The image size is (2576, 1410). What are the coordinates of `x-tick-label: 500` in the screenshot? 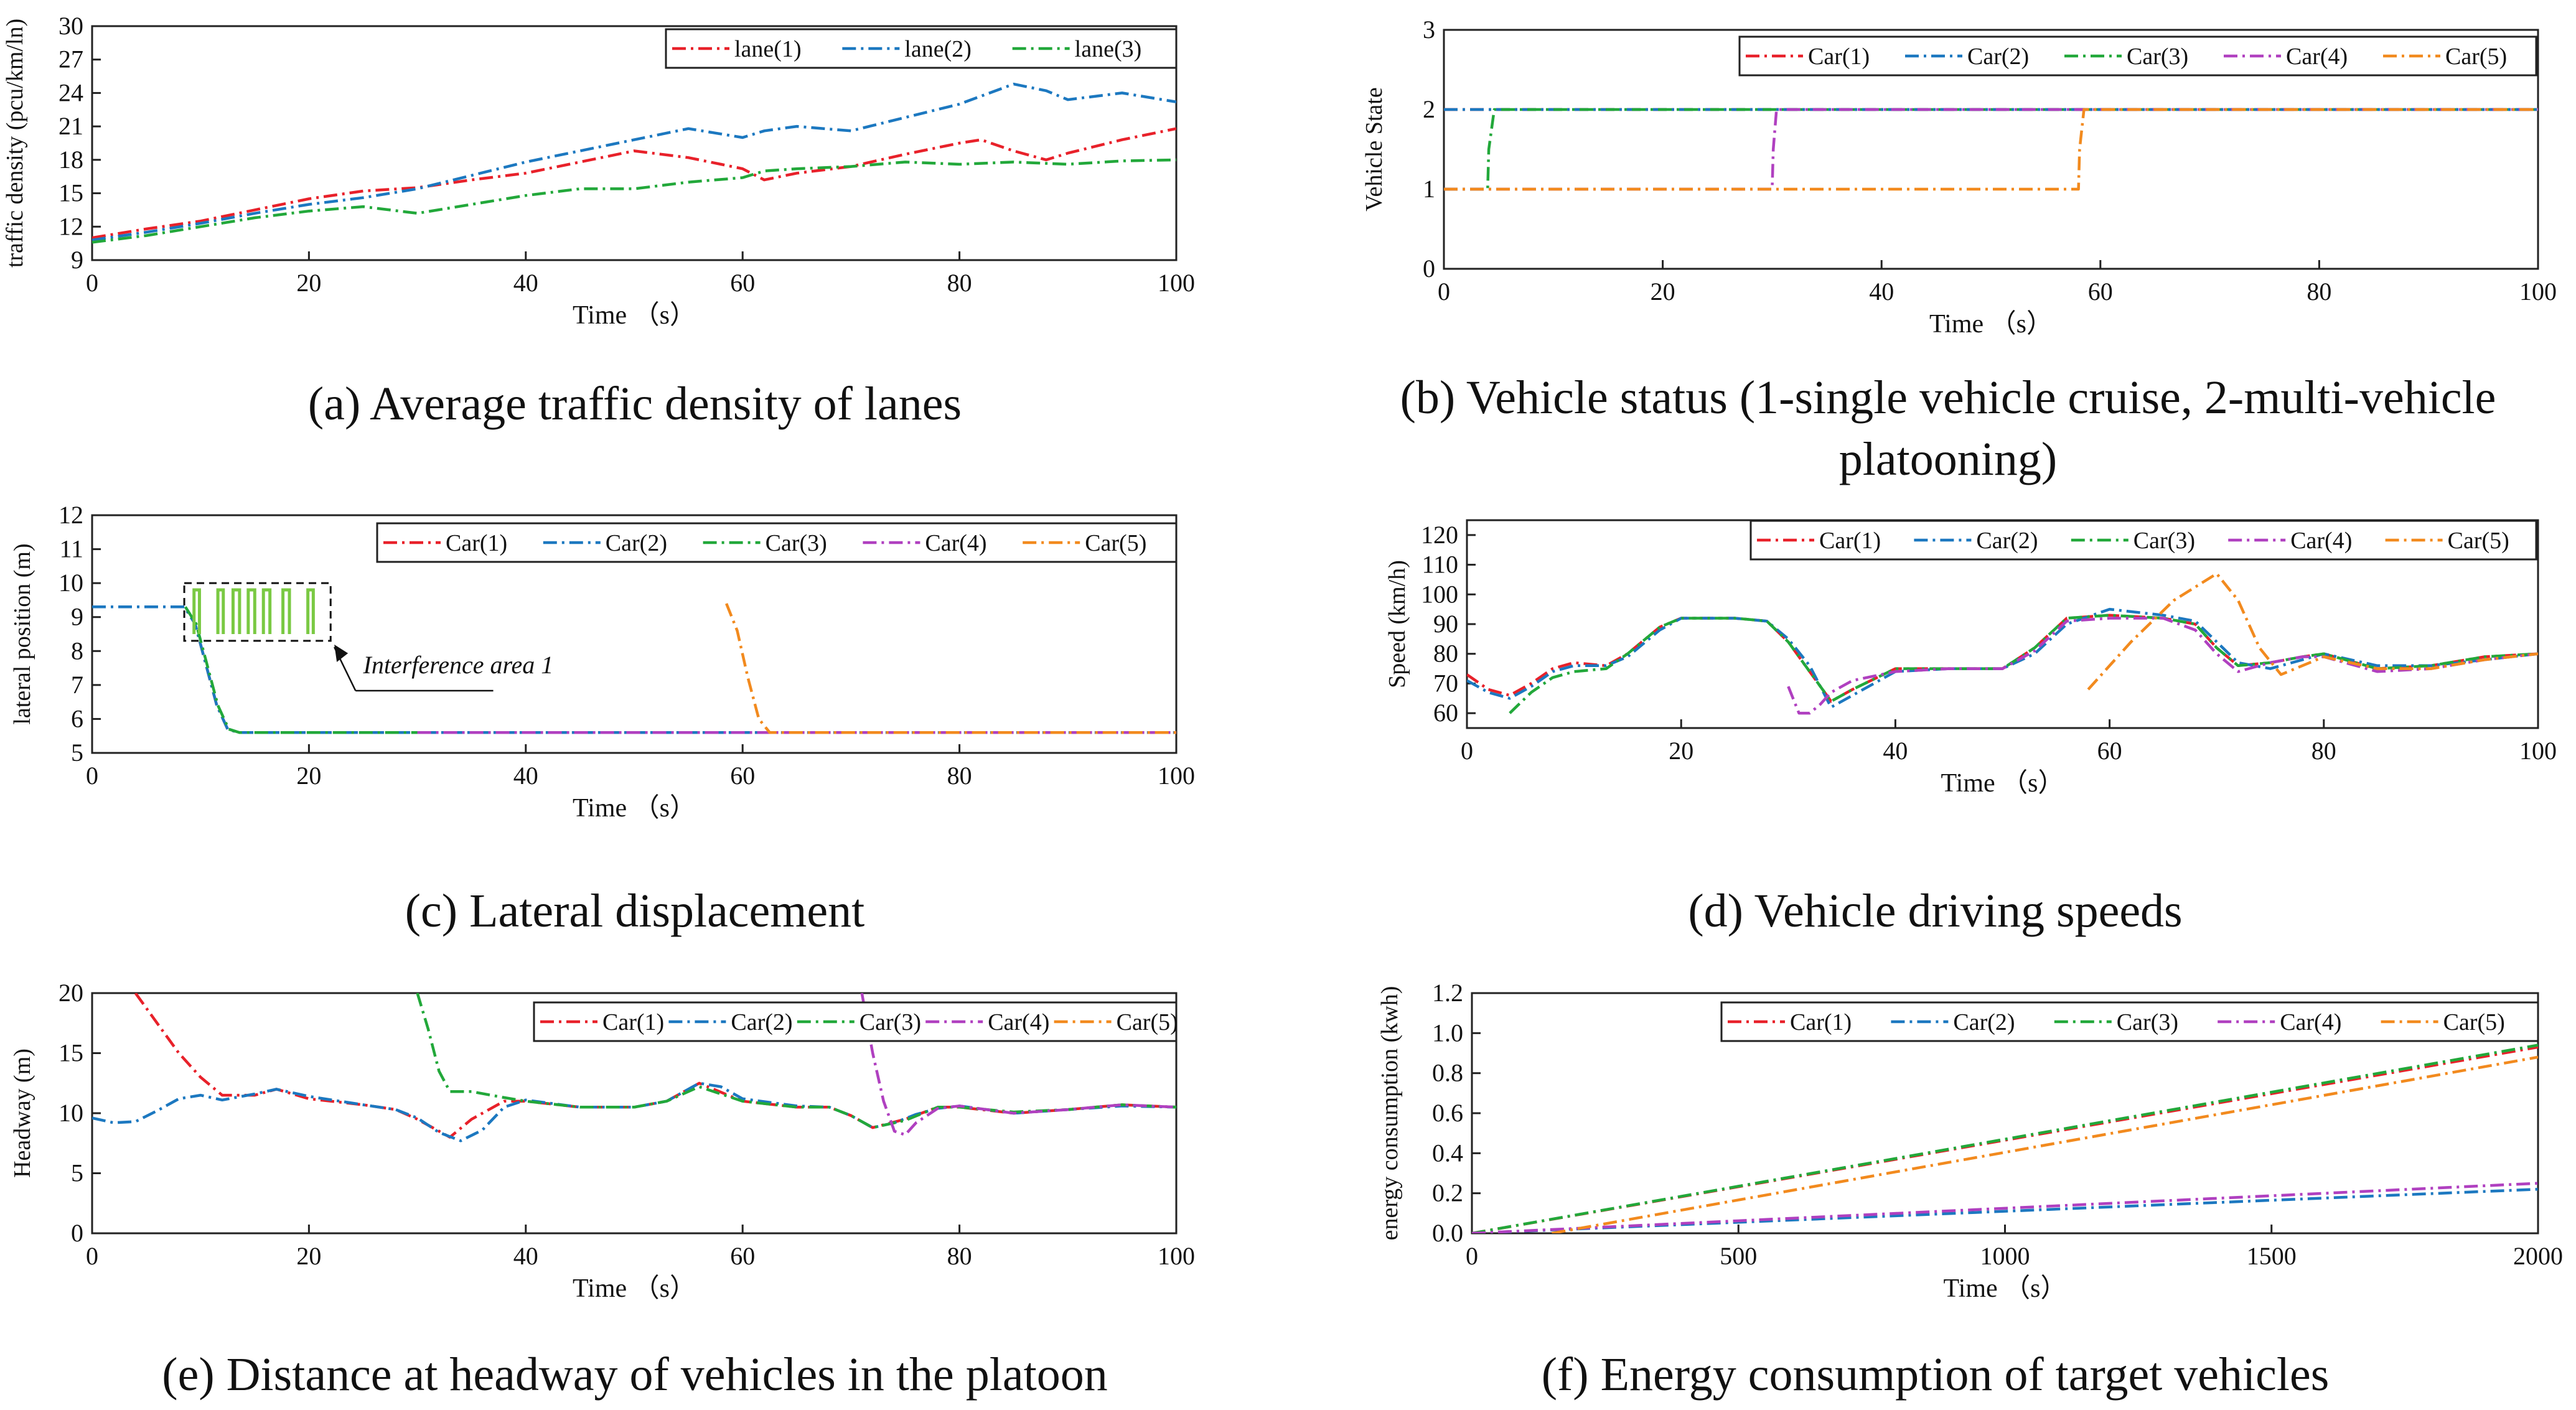 It's located at (1738, 1256).